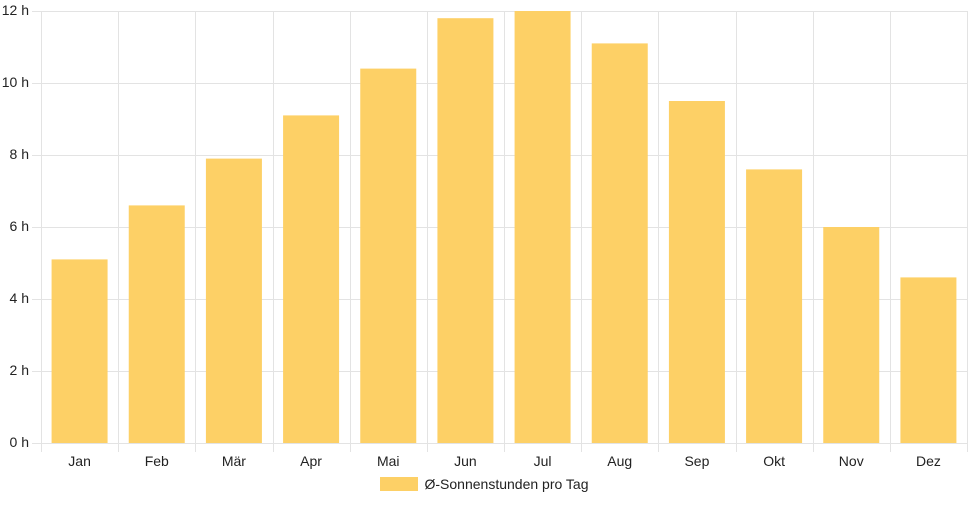 The height and width of the screenshot is (508, 968). I want to click on bar-dez, so click(928, 360).